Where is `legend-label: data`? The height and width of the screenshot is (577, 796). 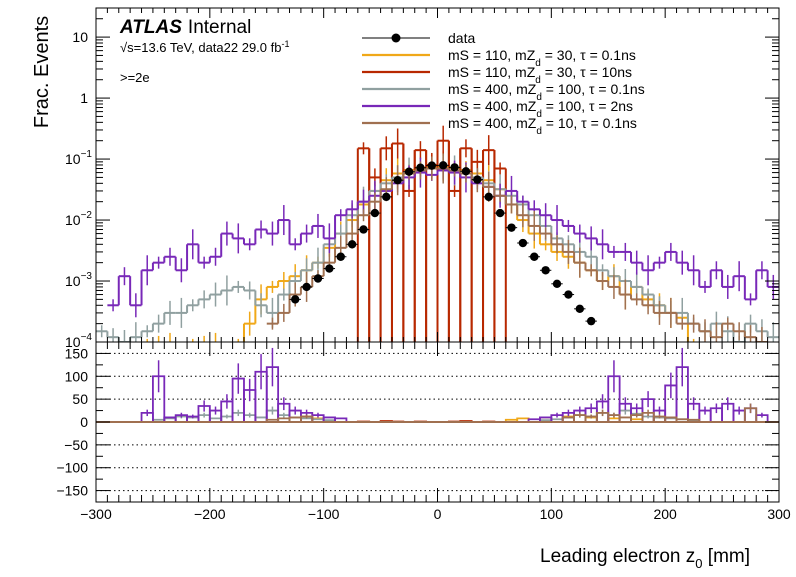
legend-label: data is located at coordinates (461, 38).